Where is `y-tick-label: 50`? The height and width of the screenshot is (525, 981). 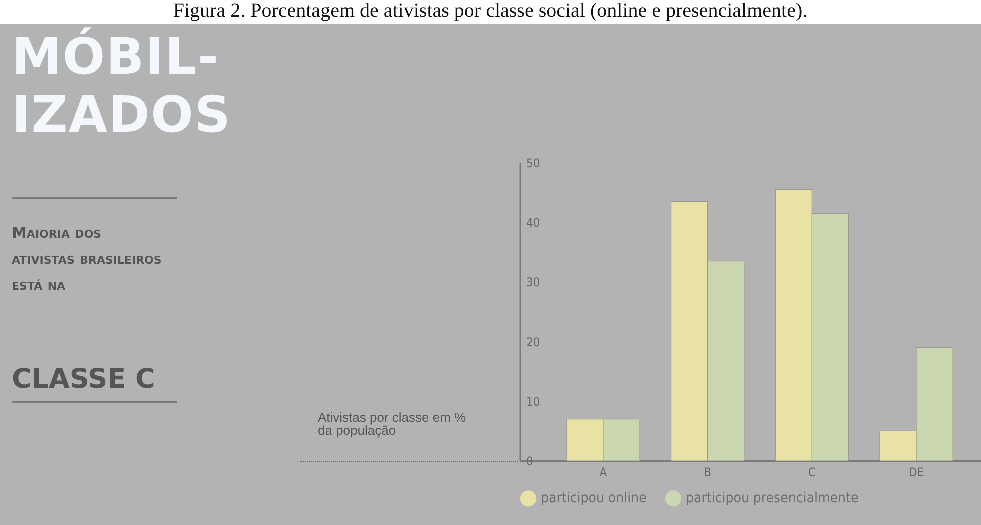 y-tick-label: 50 is located at coordinates (533, 163).